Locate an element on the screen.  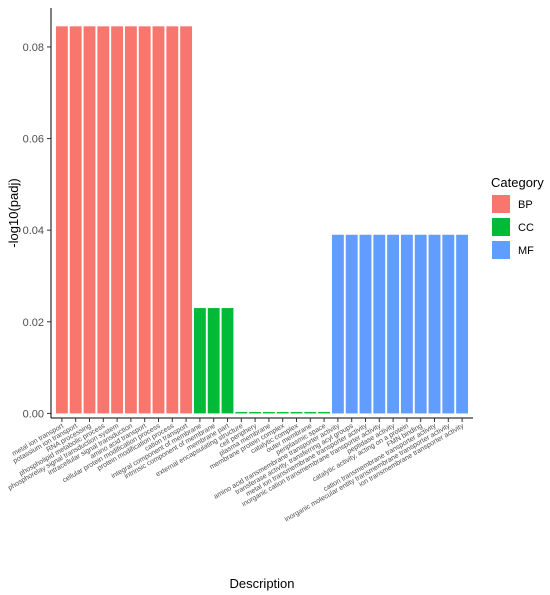
legend-swatch-bp is located at coordinates (501, 204).